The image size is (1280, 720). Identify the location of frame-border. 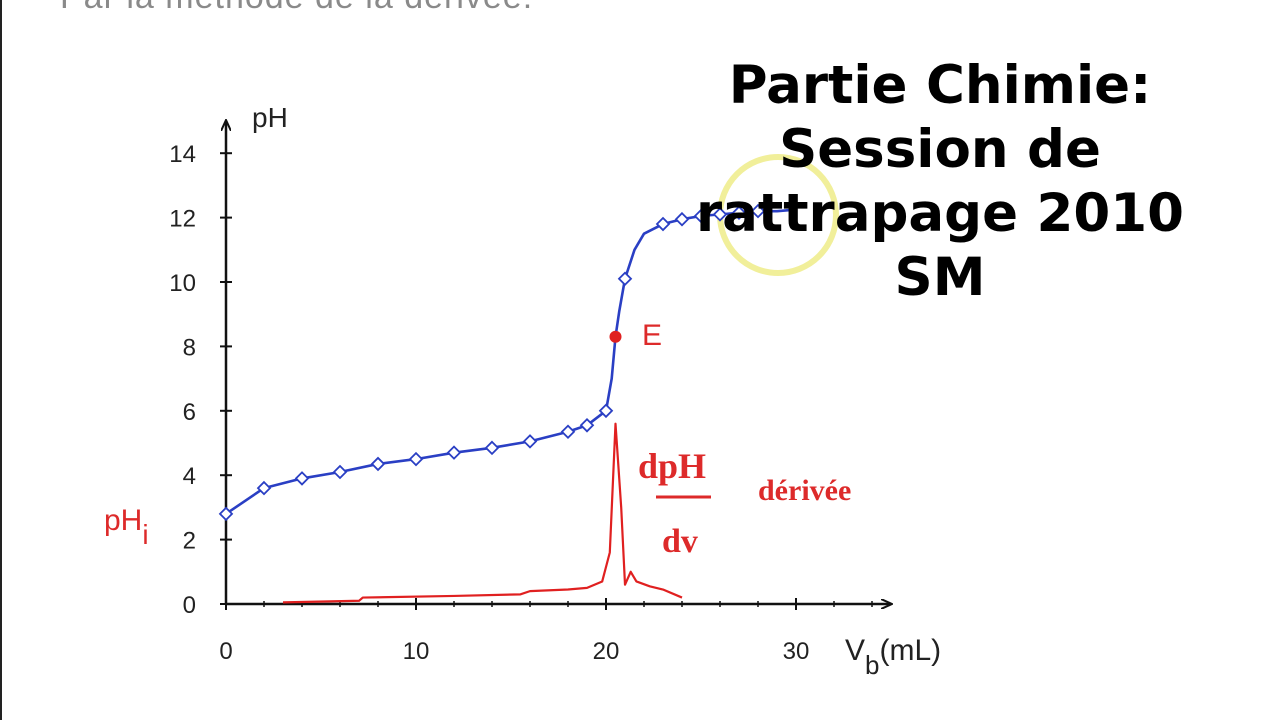
(1, 360).